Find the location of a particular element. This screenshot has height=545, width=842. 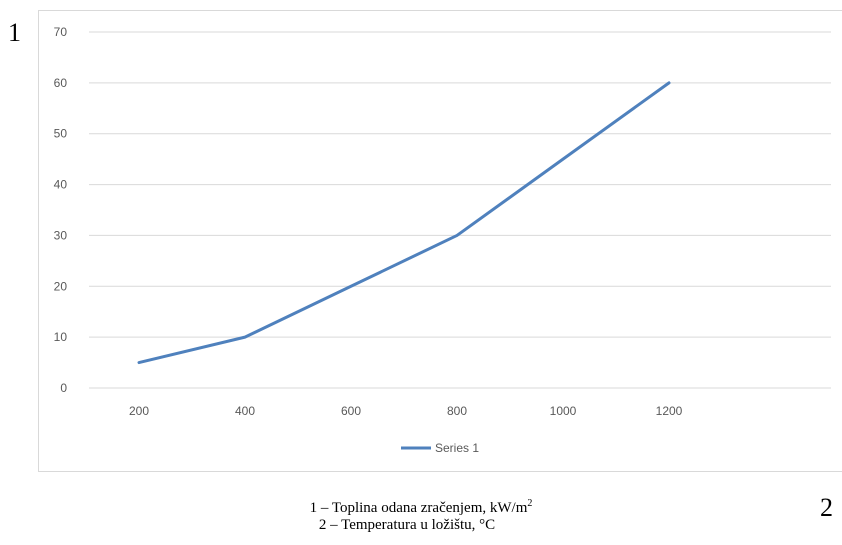

y-tick-label: 30 is located at coordinates (61, 235).